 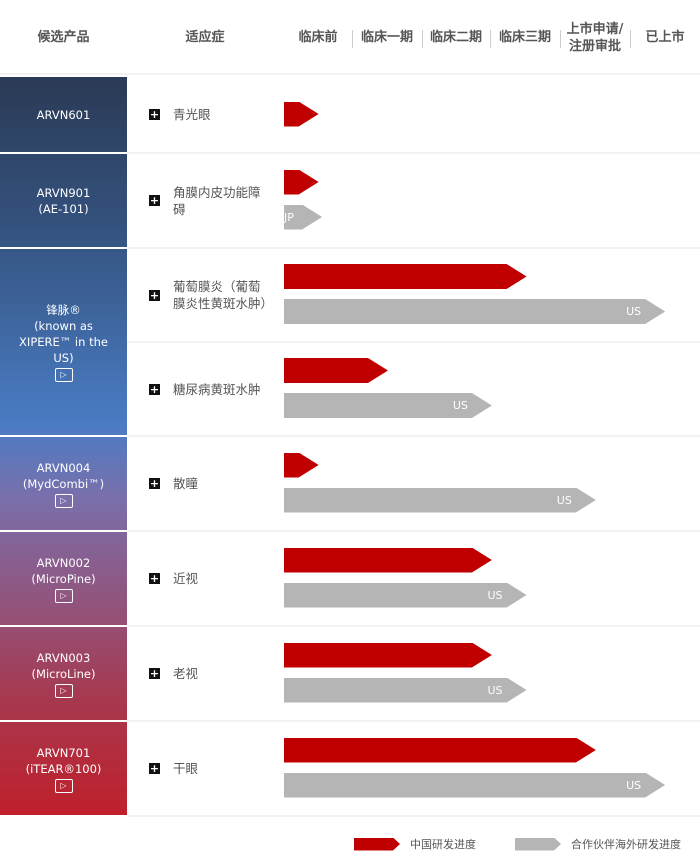 What do you see at coordinates (205, 579) in the screenshot?
I see `indication-row: + 近视` at bounding box center [205, 579].